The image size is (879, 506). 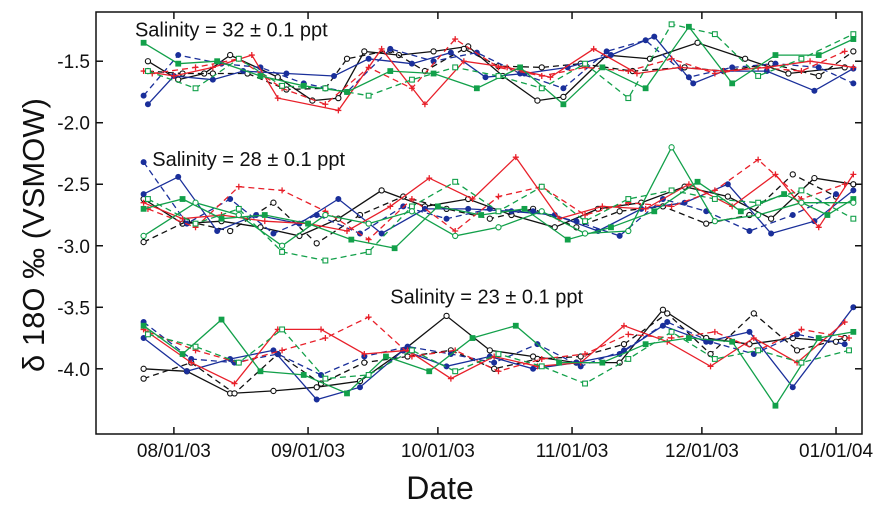 I want to click on x-tick-label: 10/01/03, so click(x=438, y=451).